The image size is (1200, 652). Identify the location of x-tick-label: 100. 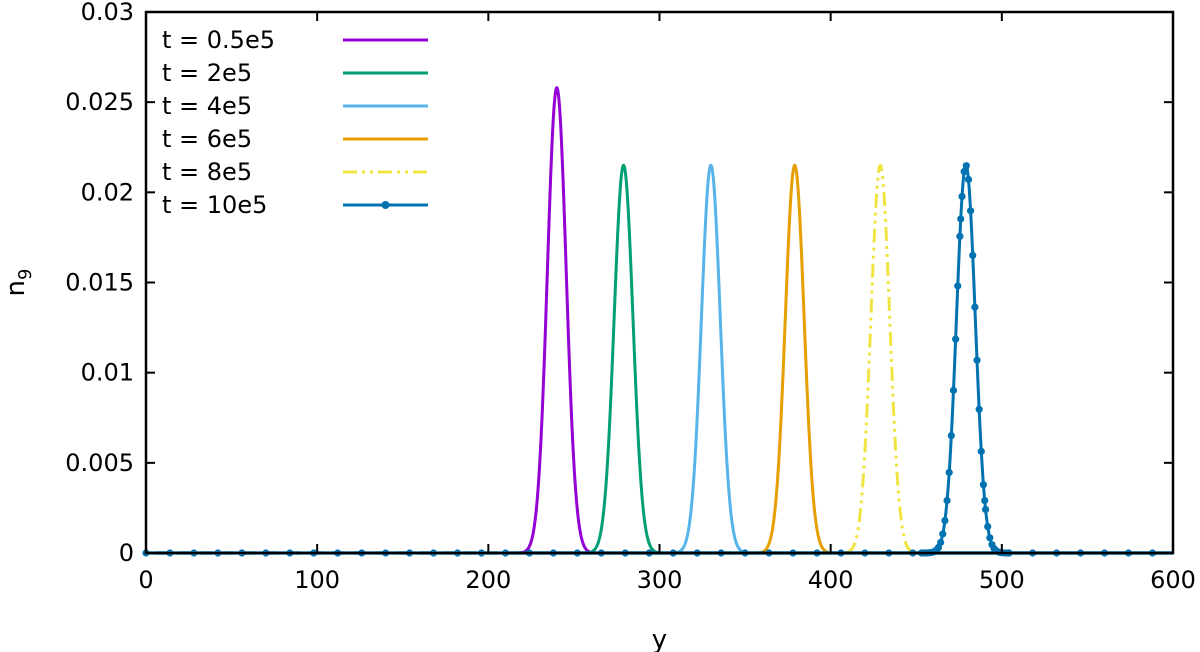
(317, 580).